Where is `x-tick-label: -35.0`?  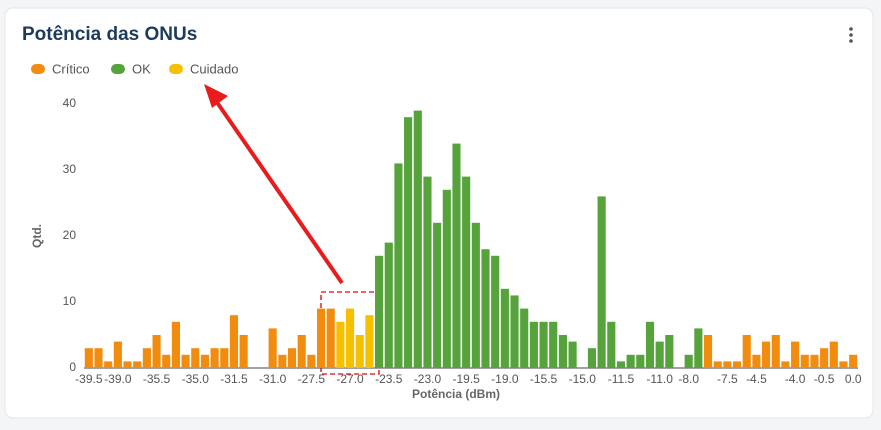
x-tick-label: -35.0 is located at coordinates (196, 379).